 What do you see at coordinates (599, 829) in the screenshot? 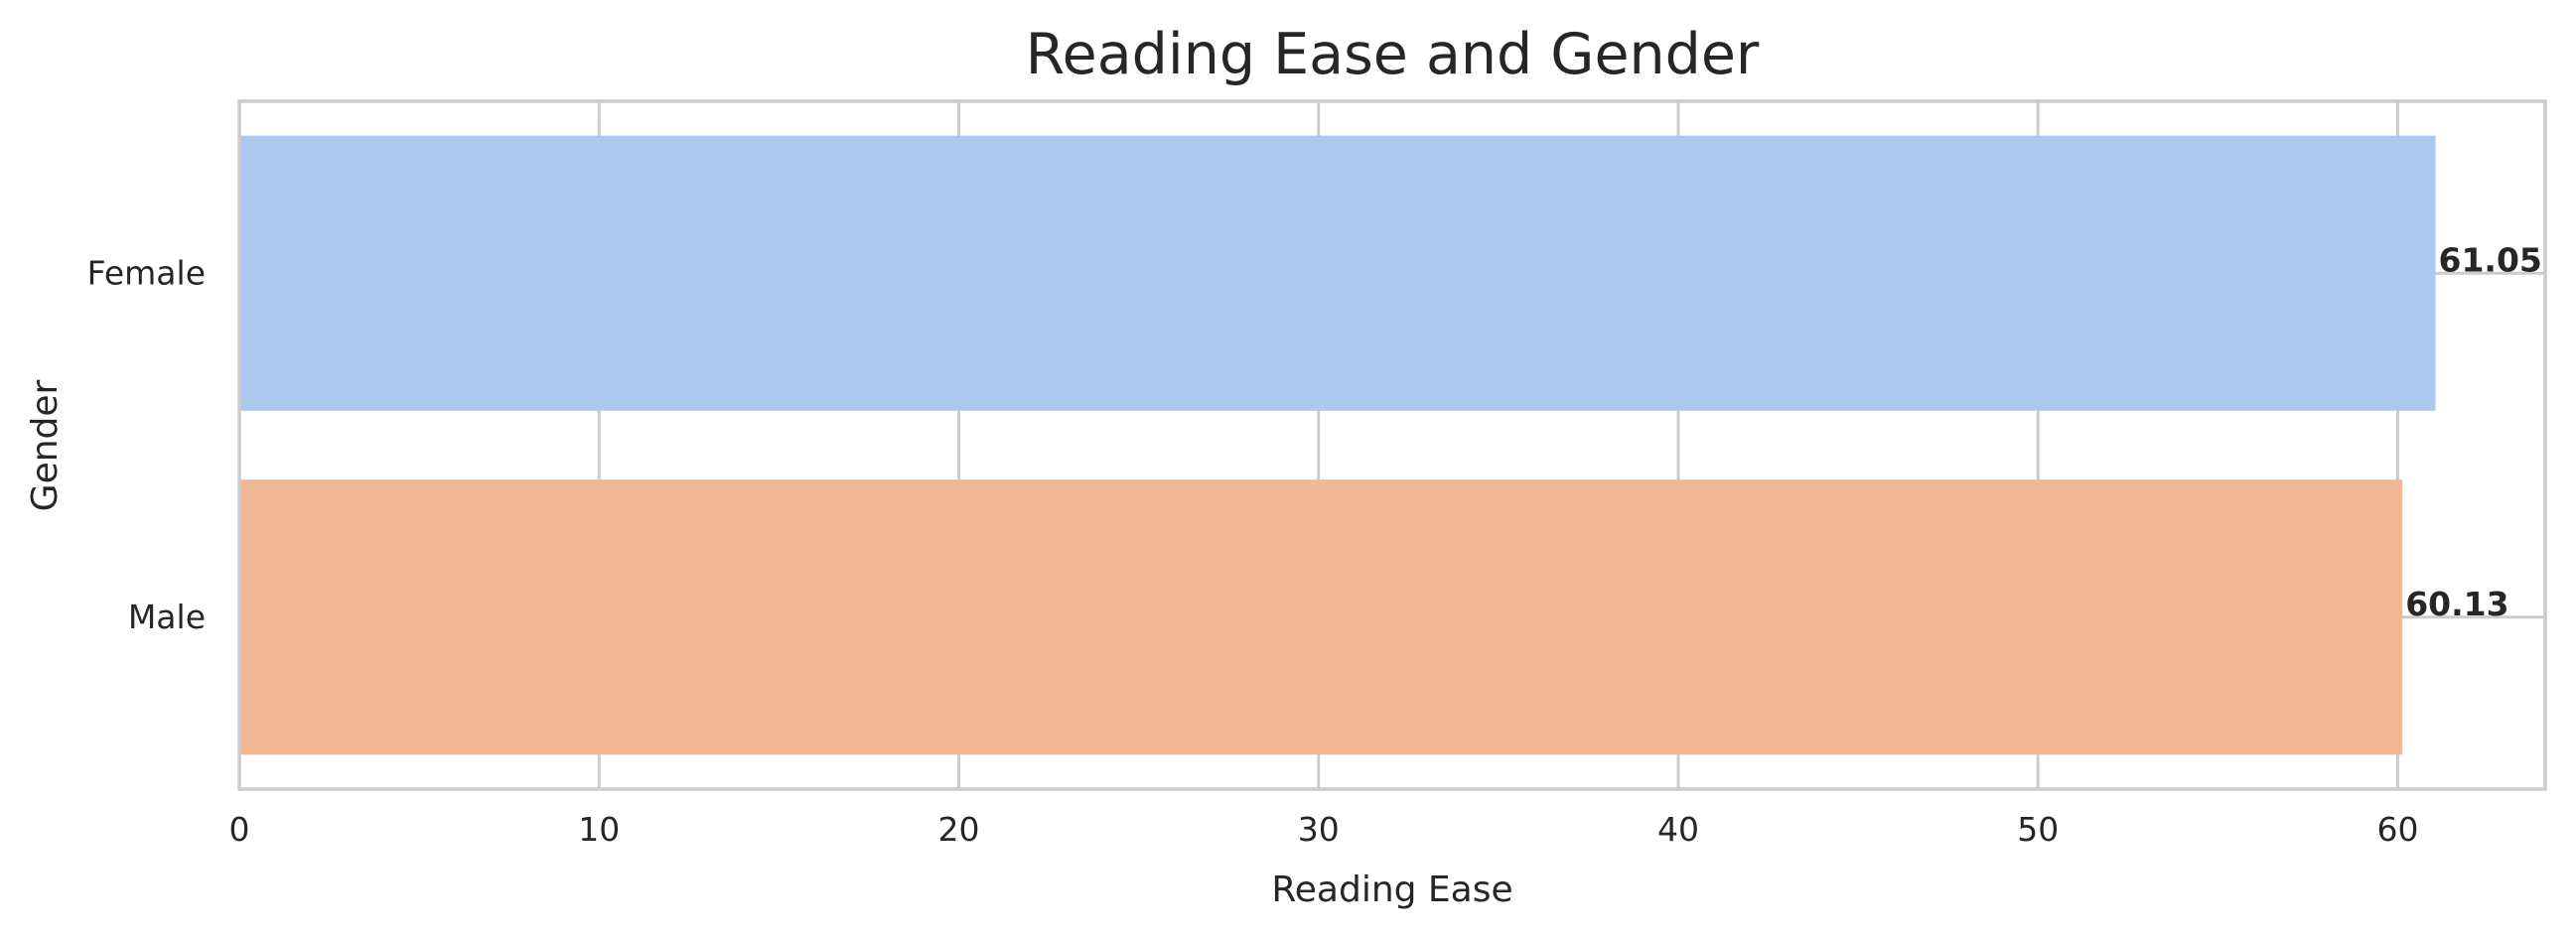
I see `x-tick-label: 10` at bounding box center [599, 829].